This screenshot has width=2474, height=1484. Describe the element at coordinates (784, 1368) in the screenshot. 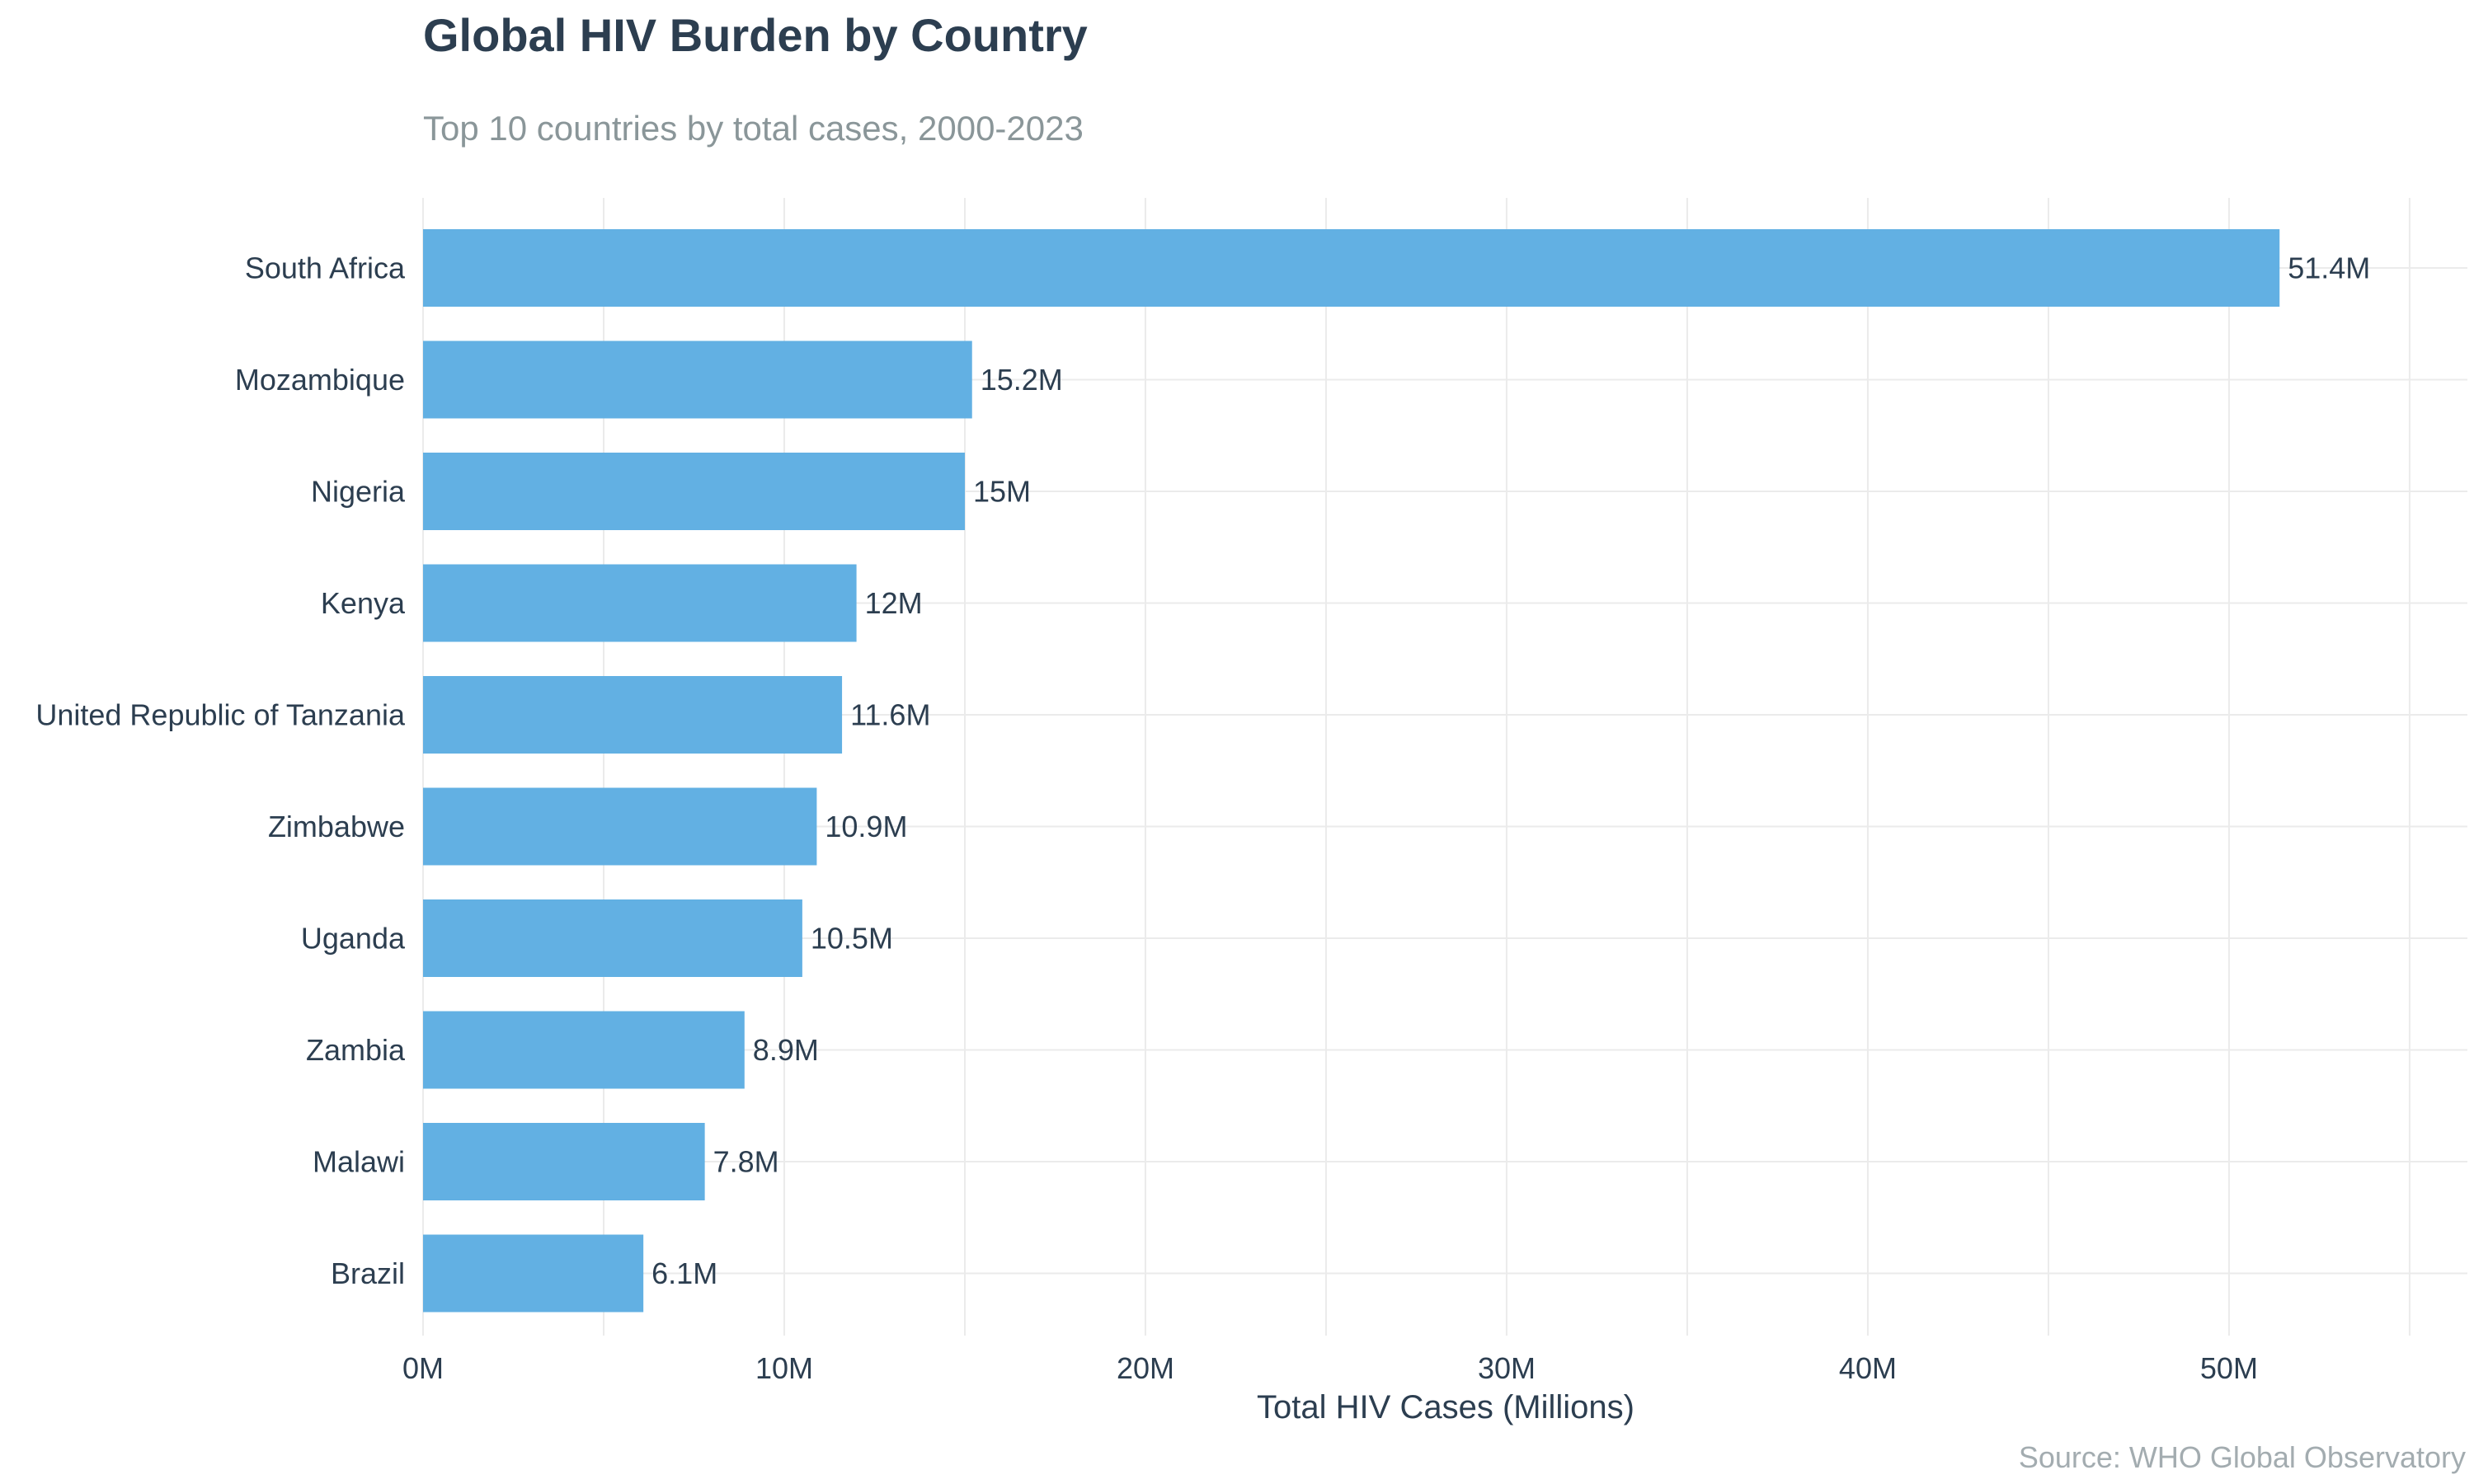

I see `x-tick-label: 10M` at that location.